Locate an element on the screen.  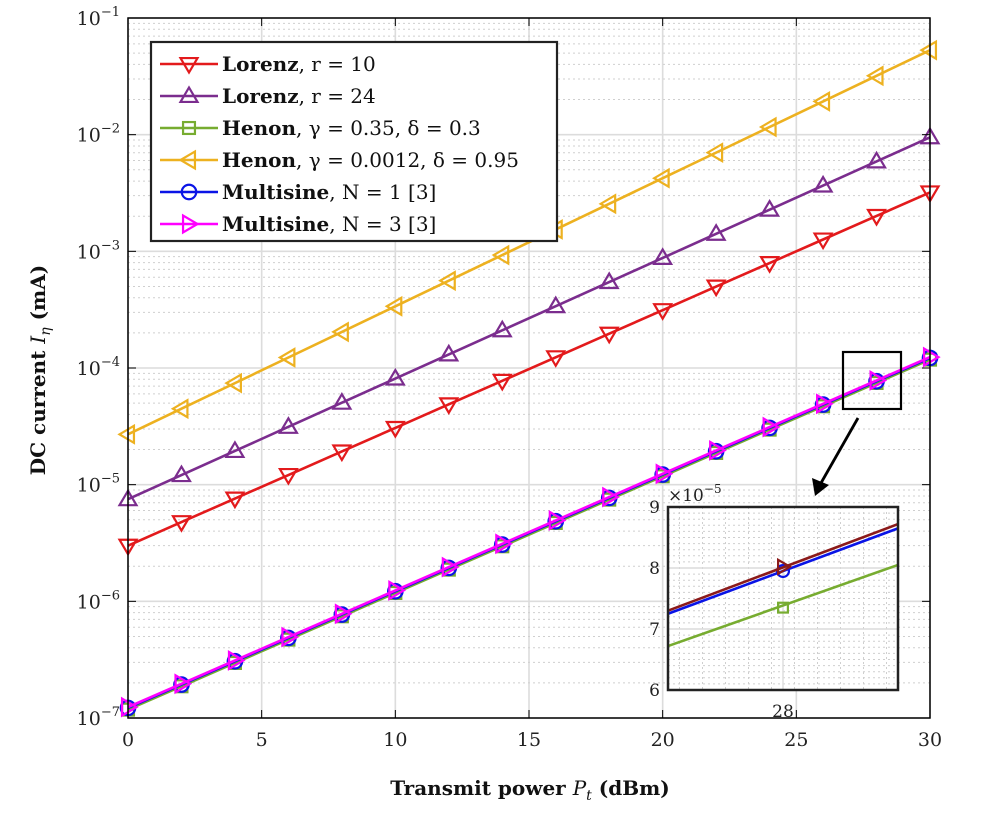
legend-entry-6: Multisine, N = 3 [3] is located at coordinates (298, 224).